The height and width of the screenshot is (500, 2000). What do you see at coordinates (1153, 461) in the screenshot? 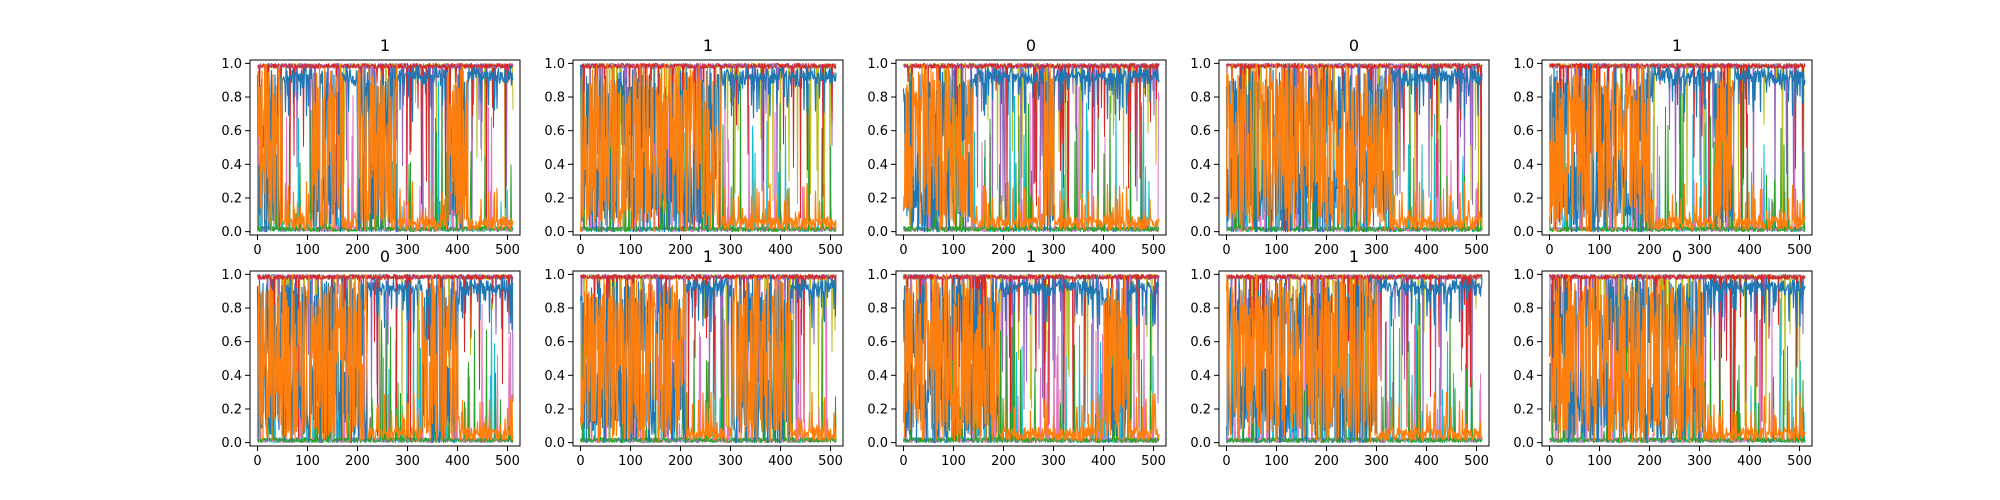
I see `subplot-8-x-tick-label: 500` at bounding box center [1153, 461].